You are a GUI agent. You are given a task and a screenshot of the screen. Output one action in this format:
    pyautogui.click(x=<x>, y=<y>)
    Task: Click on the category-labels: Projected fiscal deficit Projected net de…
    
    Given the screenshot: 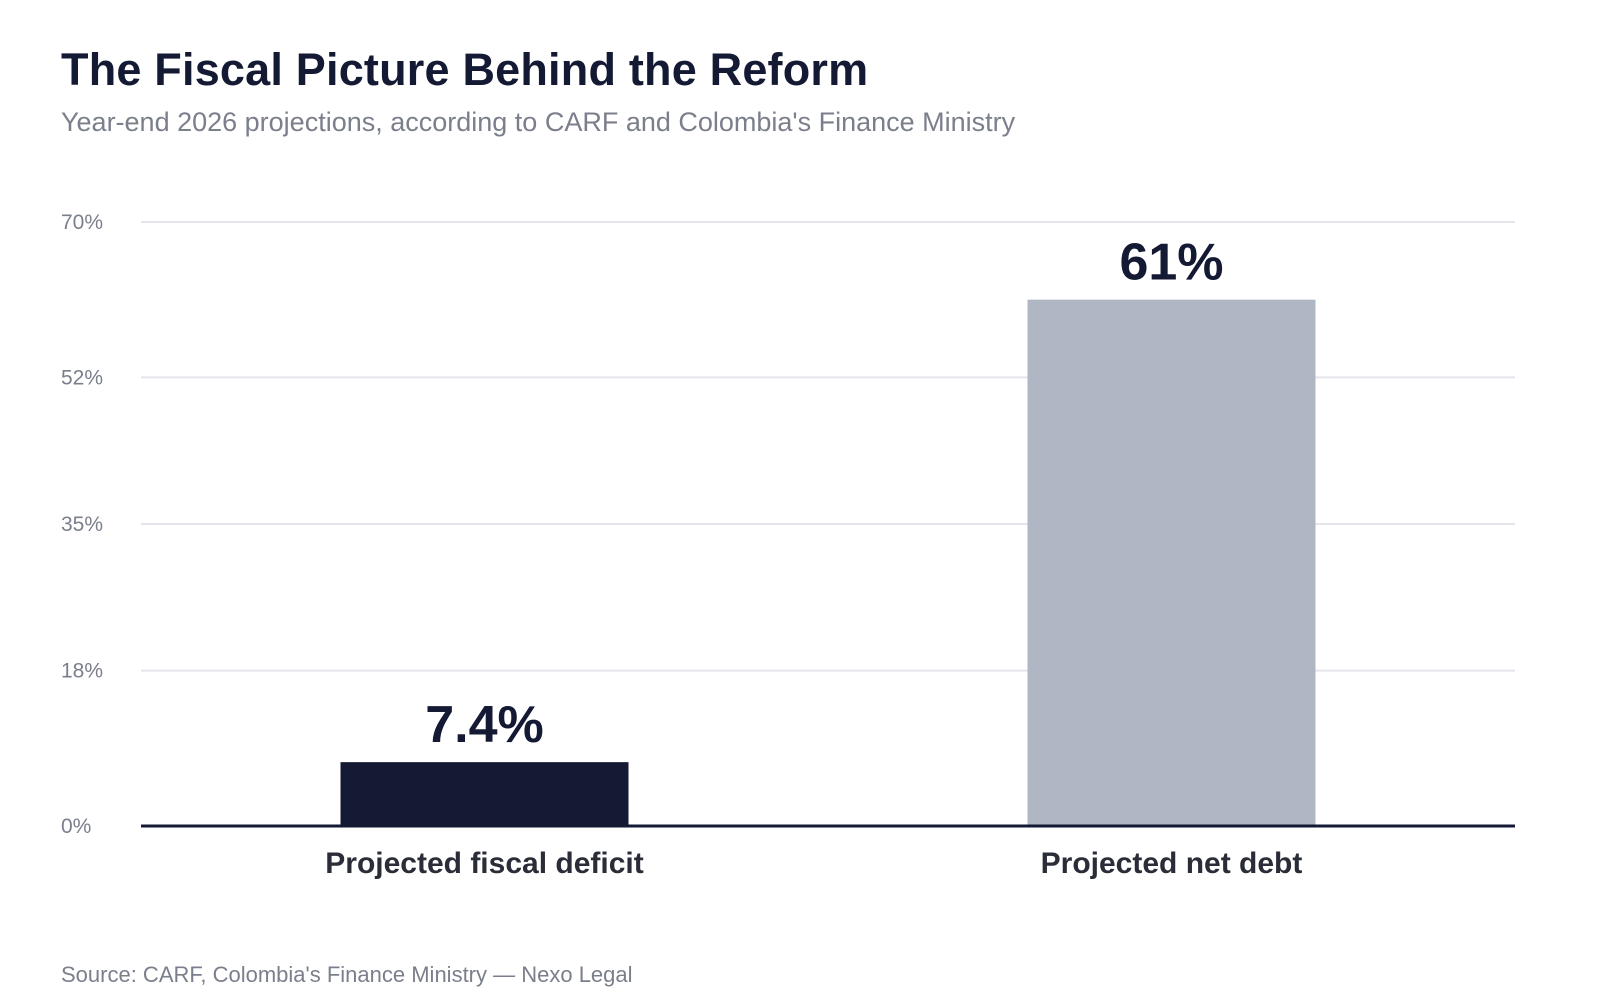 What is the action you would take?
    pyautogui.click(x=813, y=863)
    